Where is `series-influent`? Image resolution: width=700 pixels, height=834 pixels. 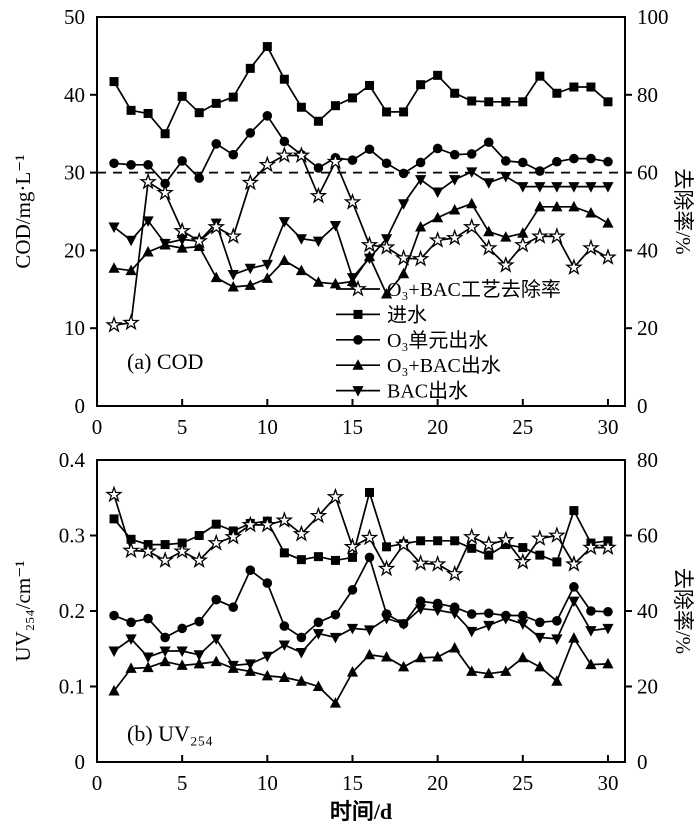 series-influent is located at coordinates (361, 90).